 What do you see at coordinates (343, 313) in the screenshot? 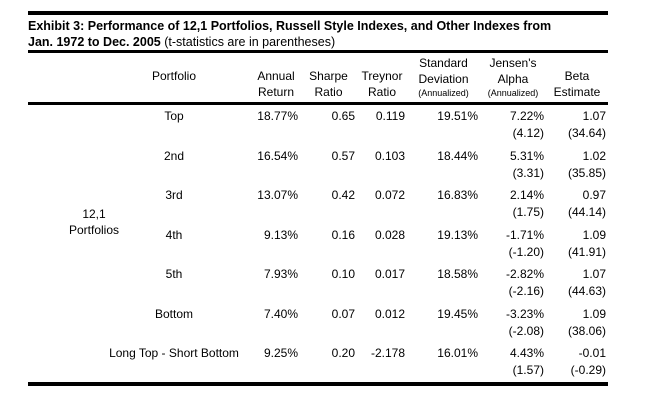
I see `cell-sharpe-ratio: 0.07` at bounding box center [343, 313].